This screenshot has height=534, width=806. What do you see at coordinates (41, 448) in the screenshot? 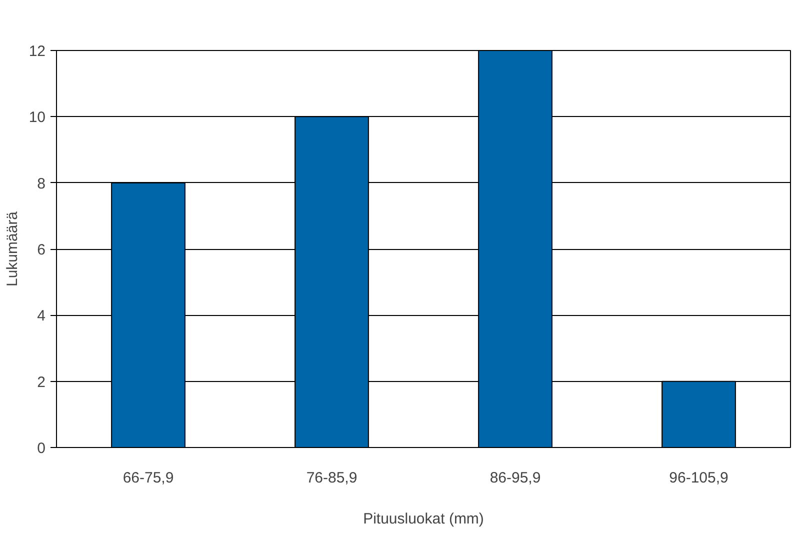
I see `y-tick-label: 0` at bounding box center [41, 448].